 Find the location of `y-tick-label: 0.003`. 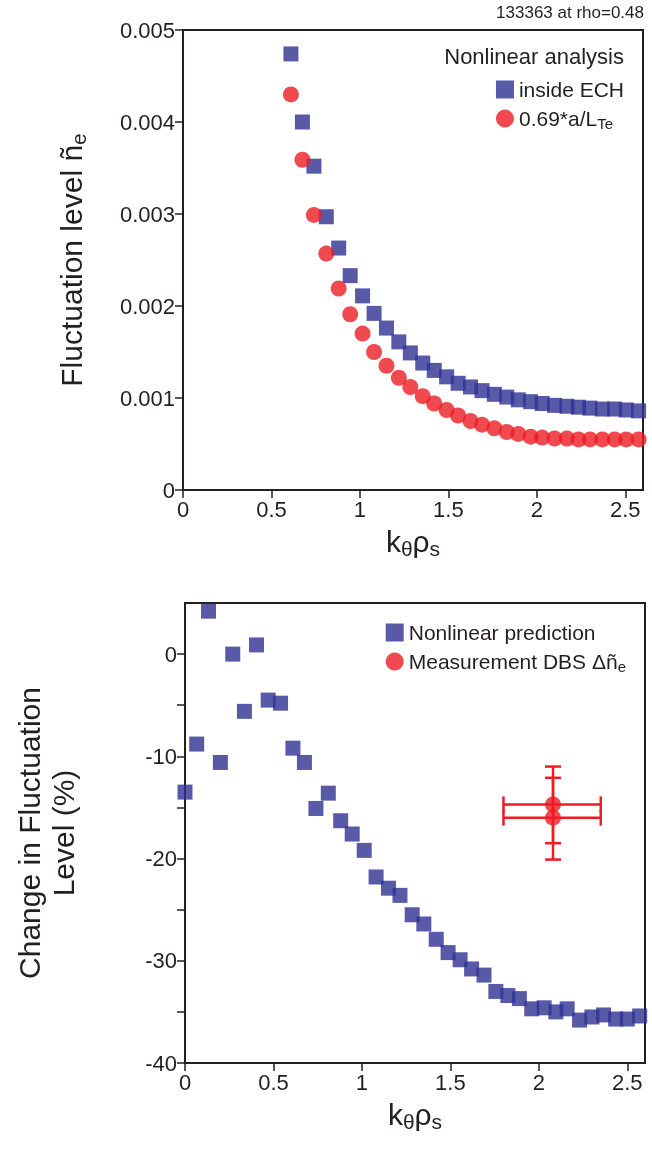

y-tick-label: 0.003 is located at coordinates (147, 214).